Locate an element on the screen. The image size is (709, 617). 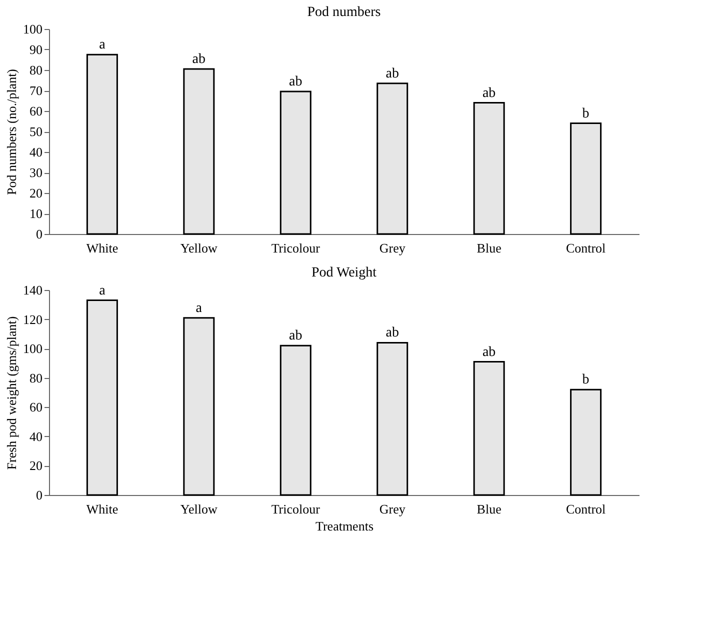
x-axis-title: Treatments is located at coordinates (344, 526).